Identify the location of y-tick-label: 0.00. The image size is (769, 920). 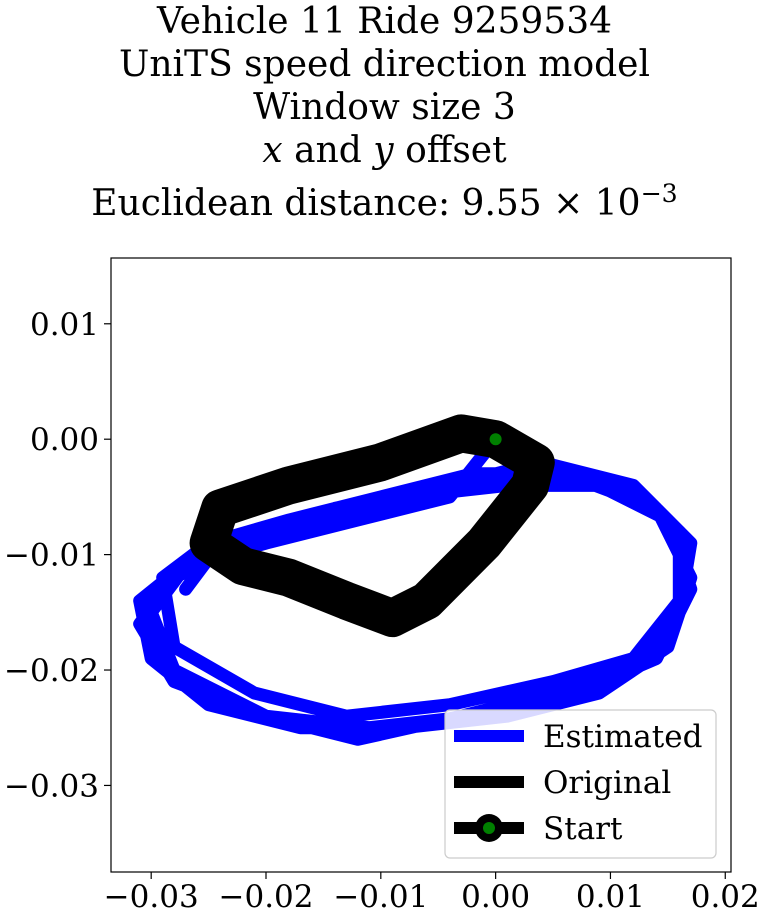
(64, 440).